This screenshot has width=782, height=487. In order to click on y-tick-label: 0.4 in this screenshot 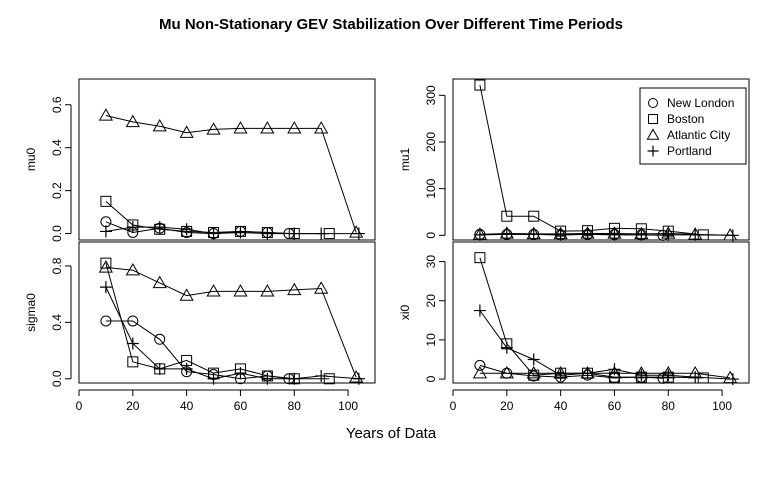, I will do `click(57, 322)`.